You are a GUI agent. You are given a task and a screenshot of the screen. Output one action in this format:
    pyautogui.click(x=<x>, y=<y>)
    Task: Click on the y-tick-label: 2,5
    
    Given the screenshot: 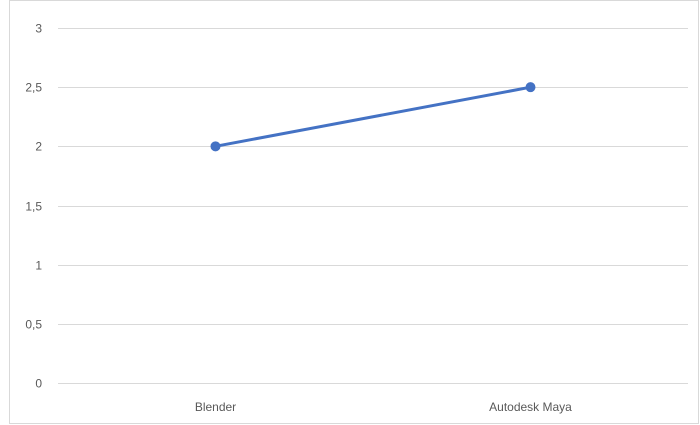 What is the action you would take?
    pyautogui.click(x=33, y=88)
    